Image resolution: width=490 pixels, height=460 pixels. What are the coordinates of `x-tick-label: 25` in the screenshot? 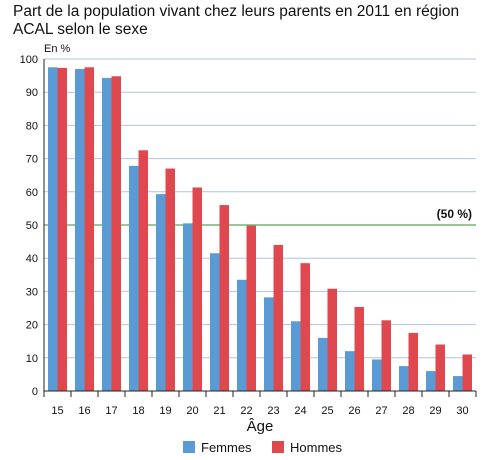 It's located at (327, 411).